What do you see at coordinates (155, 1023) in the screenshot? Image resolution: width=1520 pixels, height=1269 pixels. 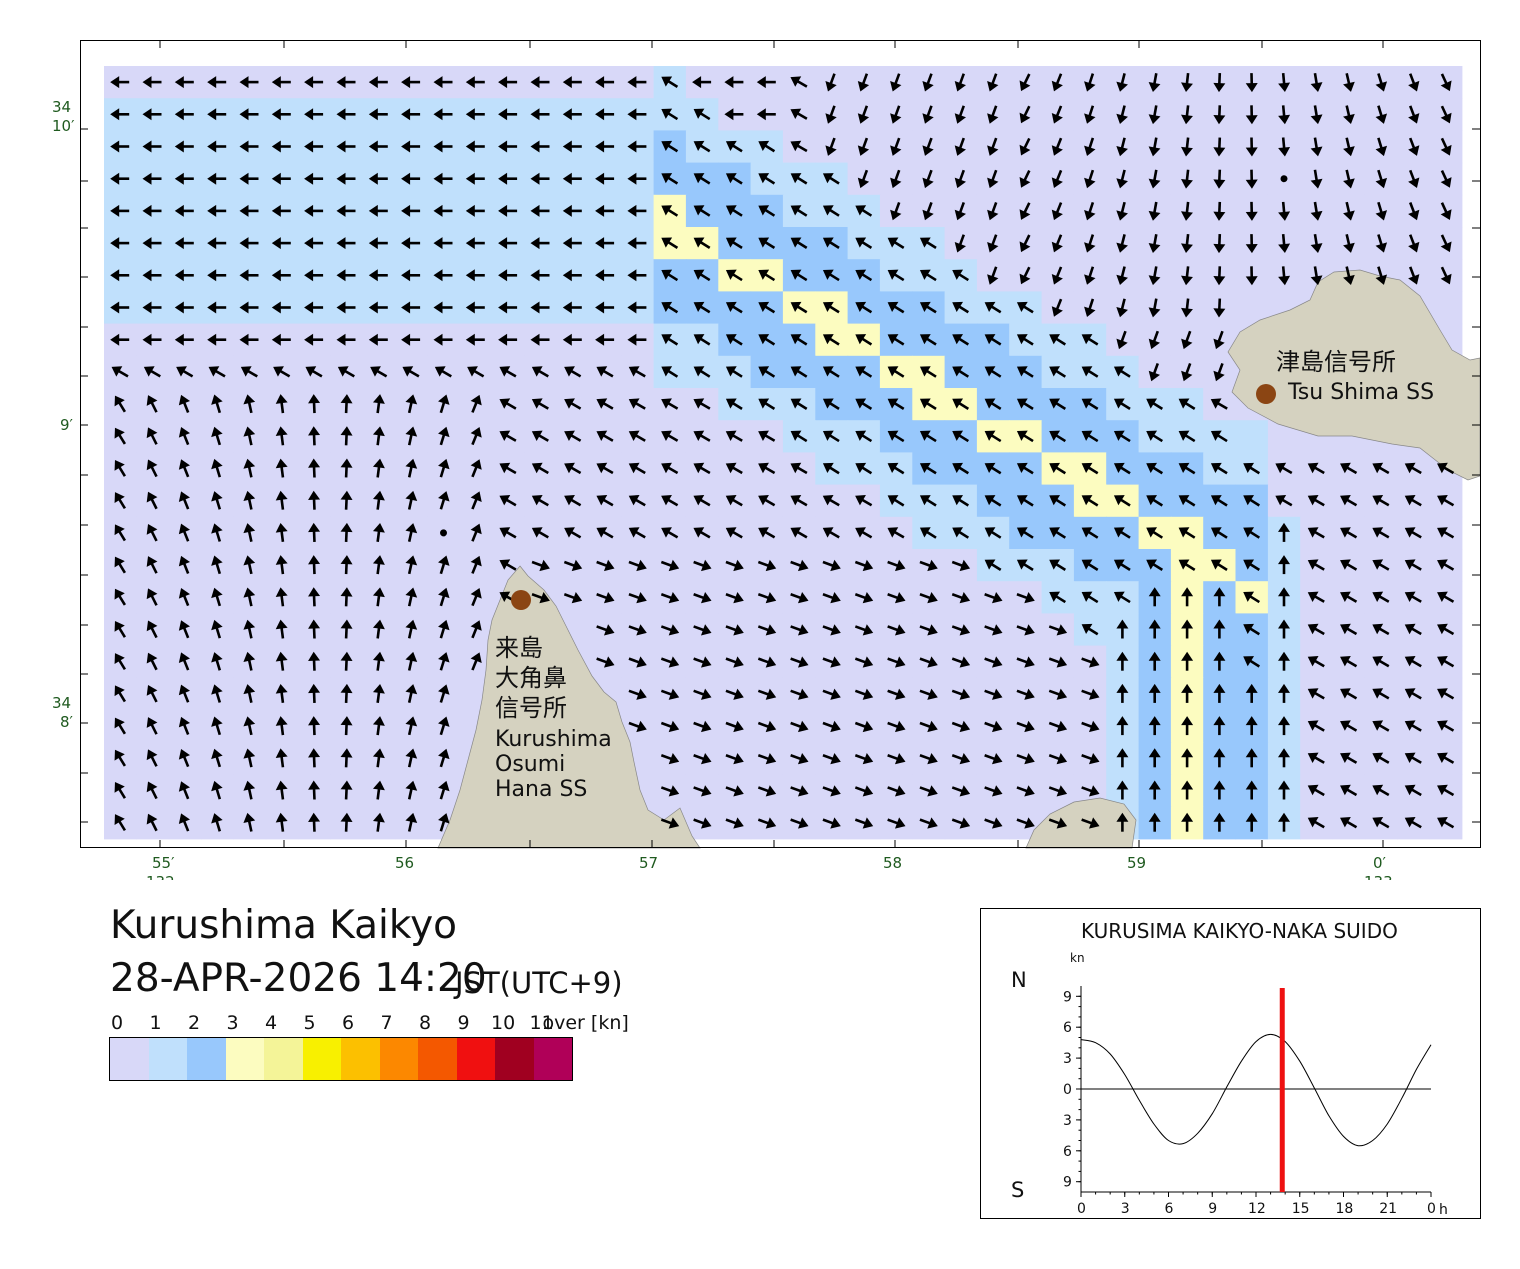 I see `legend-tick-label: 1` at bounding box center [155, 1023].